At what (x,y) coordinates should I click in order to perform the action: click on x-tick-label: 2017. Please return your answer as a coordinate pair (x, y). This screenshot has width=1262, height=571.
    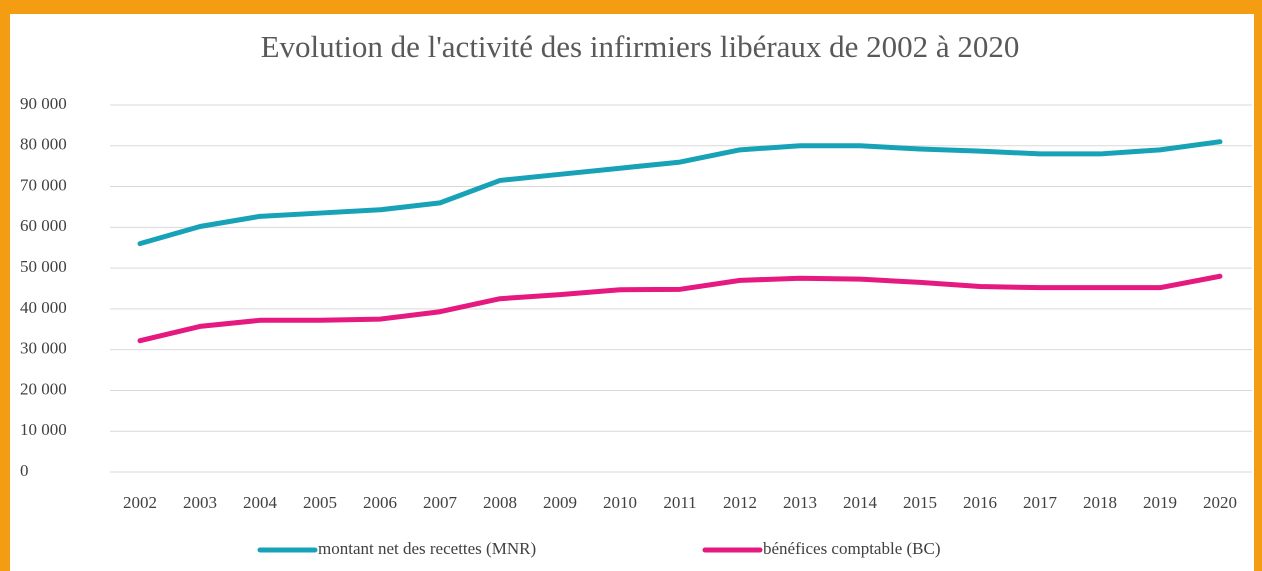
    Looking at the image, I should click on (1040, 502).